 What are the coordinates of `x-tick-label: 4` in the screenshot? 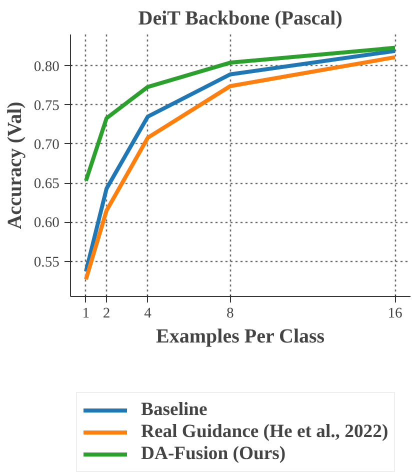 It's located at (148, 314).